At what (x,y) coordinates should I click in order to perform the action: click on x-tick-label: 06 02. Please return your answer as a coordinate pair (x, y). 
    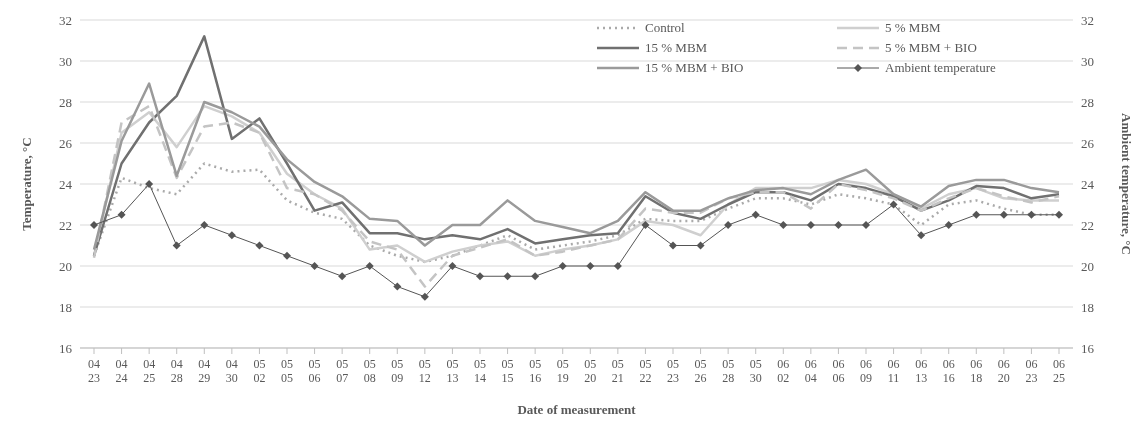
    Looking at the image, I should click on (783, 371).